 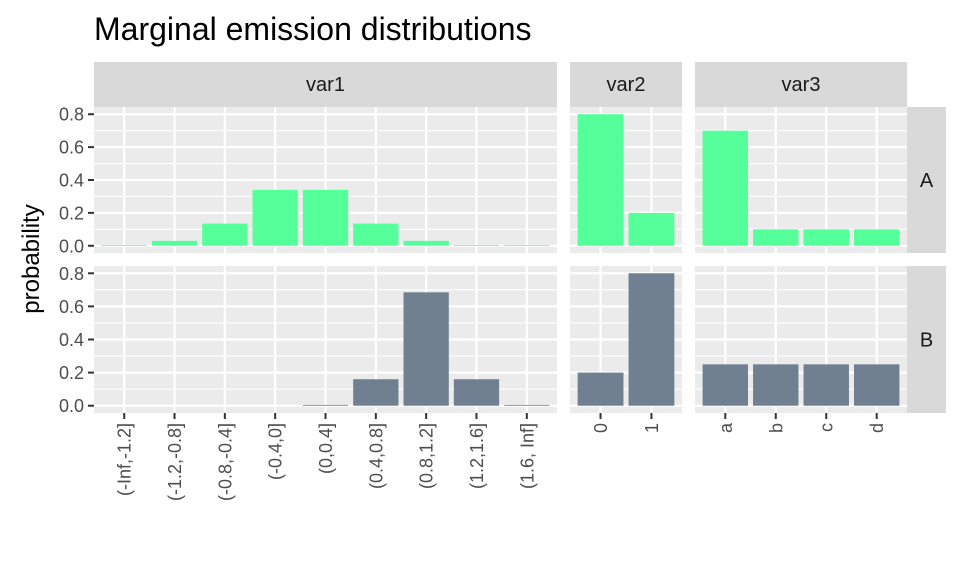 What do you see at coordinates (826, 385) in the screenshot?
I see `bar-b-var3-c` at bounding box center [826, 385].